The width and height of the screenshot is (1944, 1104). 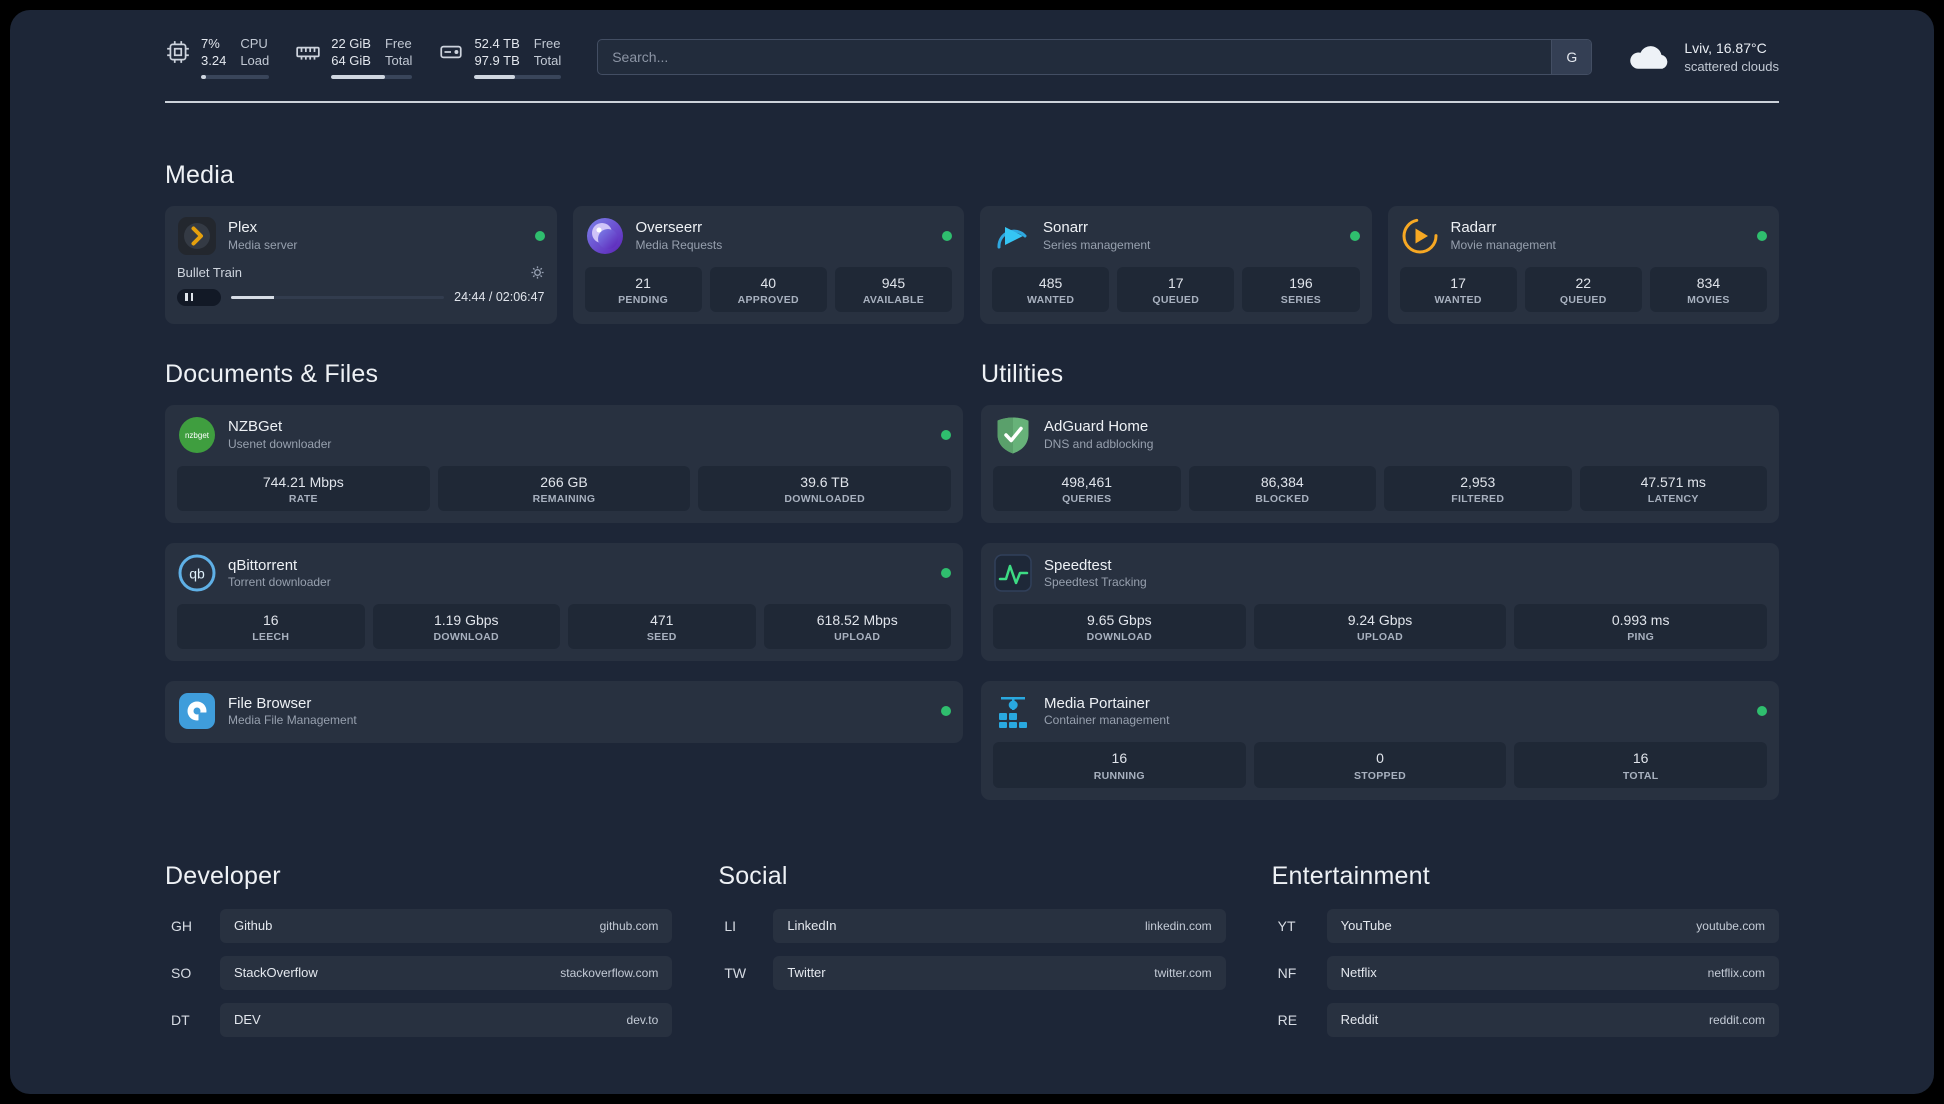 I want to click on search-input, so click(x=1075, y=57).